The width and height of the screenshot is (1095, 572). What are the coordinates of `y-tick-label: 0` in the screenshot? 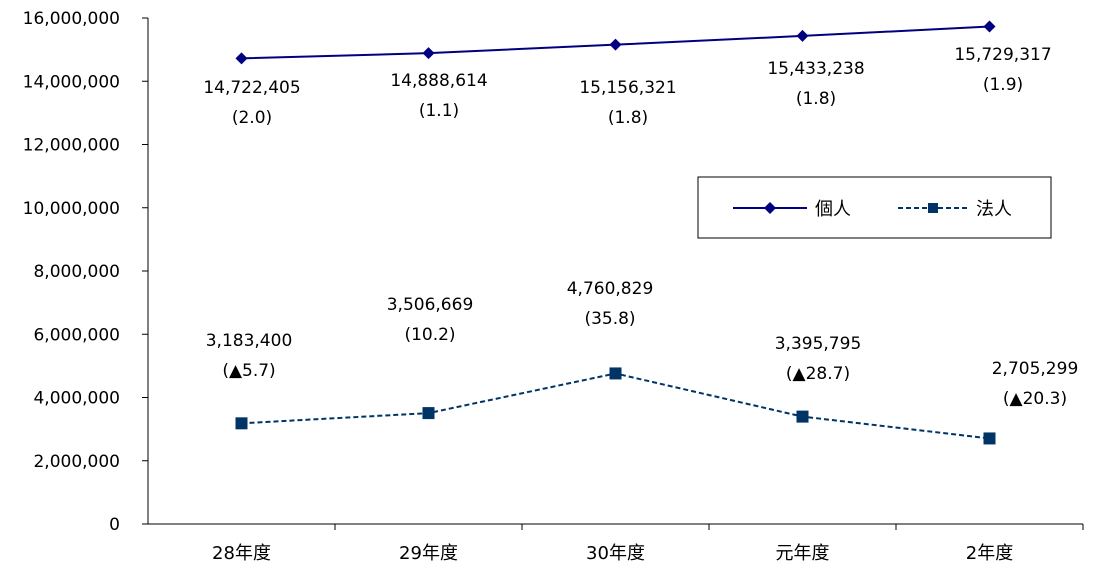 It's located at (114, 525).